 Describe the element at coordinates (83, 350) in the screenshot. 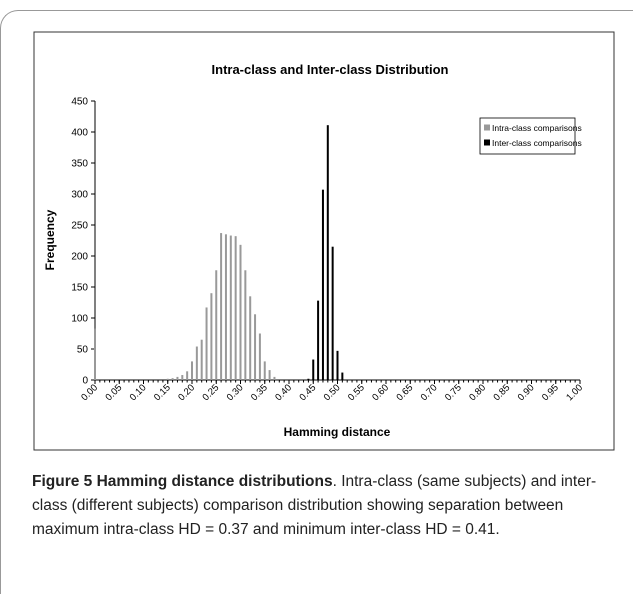

I see `y-tick-label: 50` at that location.